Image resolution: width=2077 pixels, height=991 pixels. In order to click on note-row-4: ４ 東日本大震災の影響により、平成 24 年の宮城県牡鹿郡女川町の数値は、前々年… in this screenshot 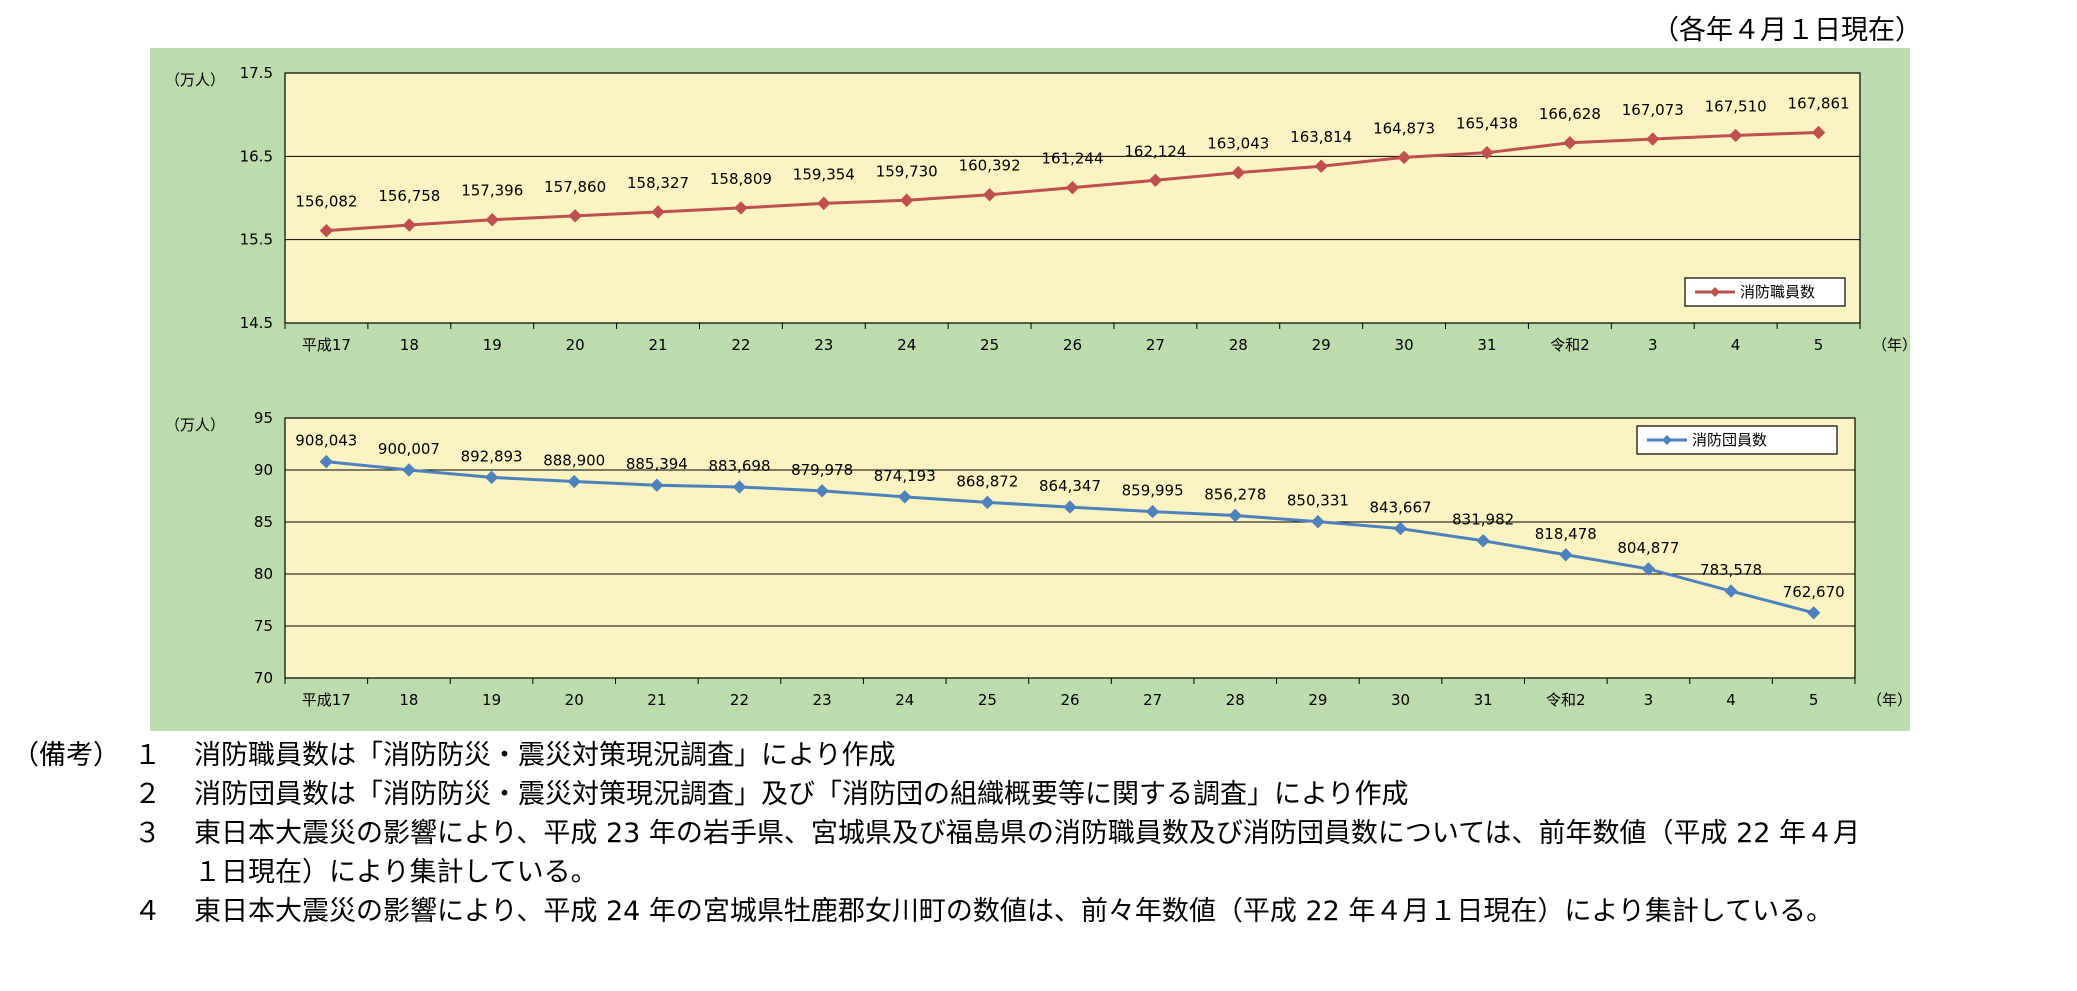, I will do `click(936, 911)`.